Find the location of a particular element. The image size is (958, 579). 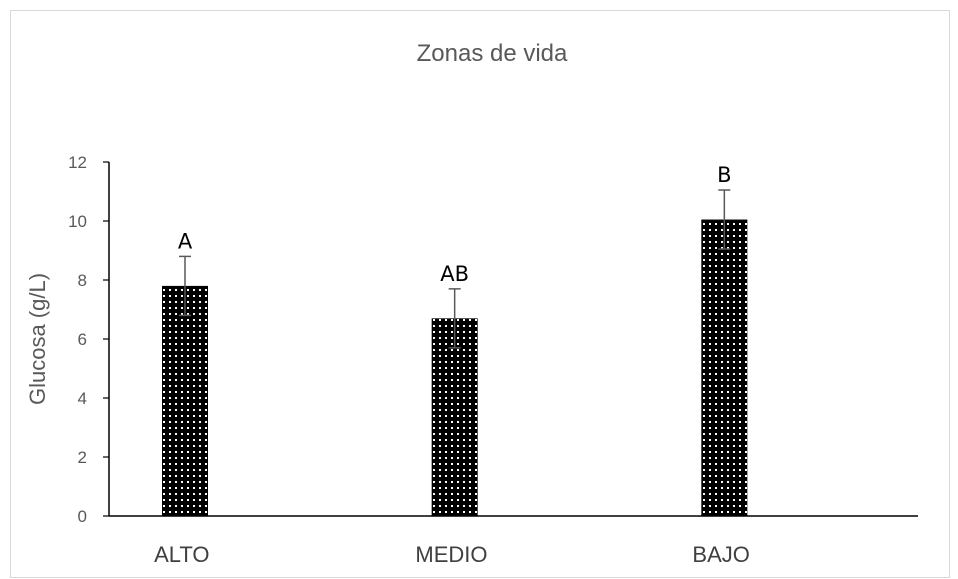

significance-label: A is located at coordinates (185, 241).